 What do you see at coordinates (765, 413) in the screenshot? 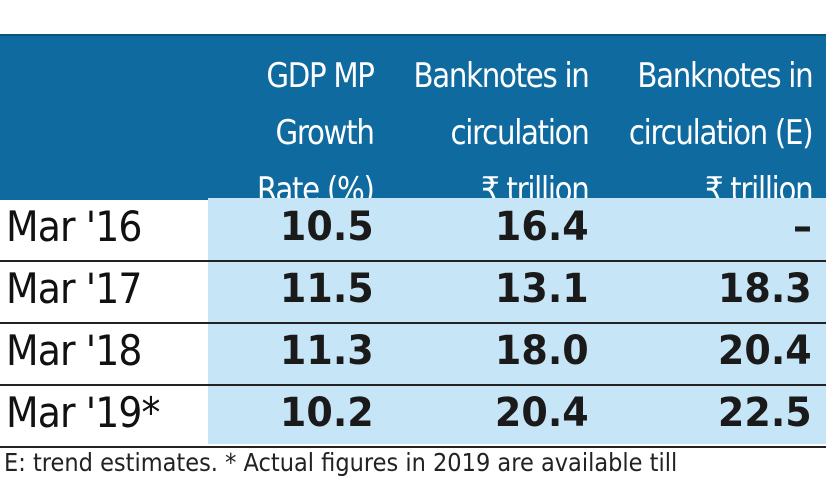
I see `table-cell: 22.5` at bounding box center [765, 413].